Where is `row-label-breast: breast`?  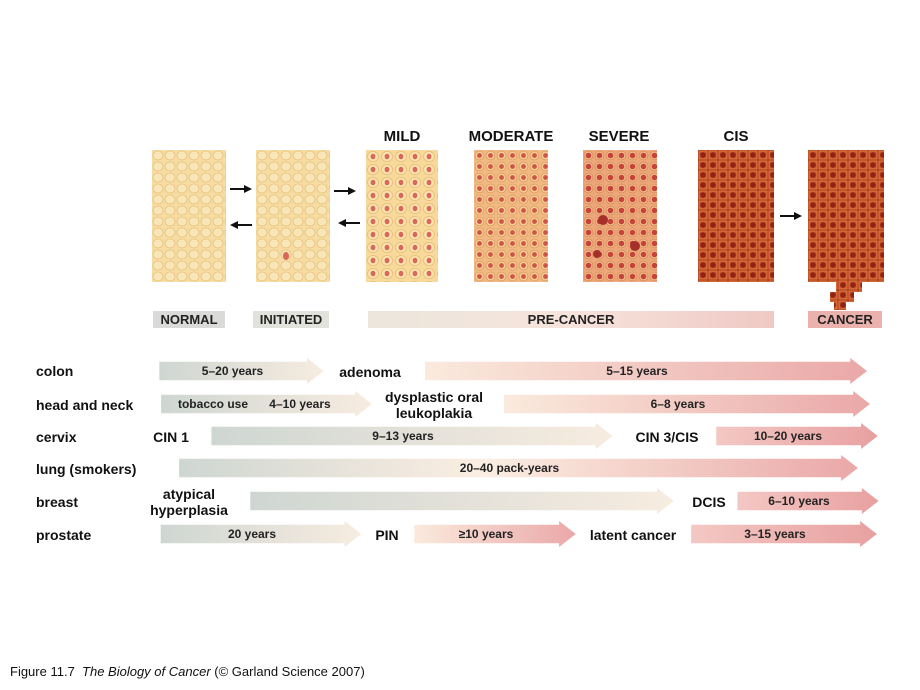
row-label-breast: breast is located at coordinates (57, 502).